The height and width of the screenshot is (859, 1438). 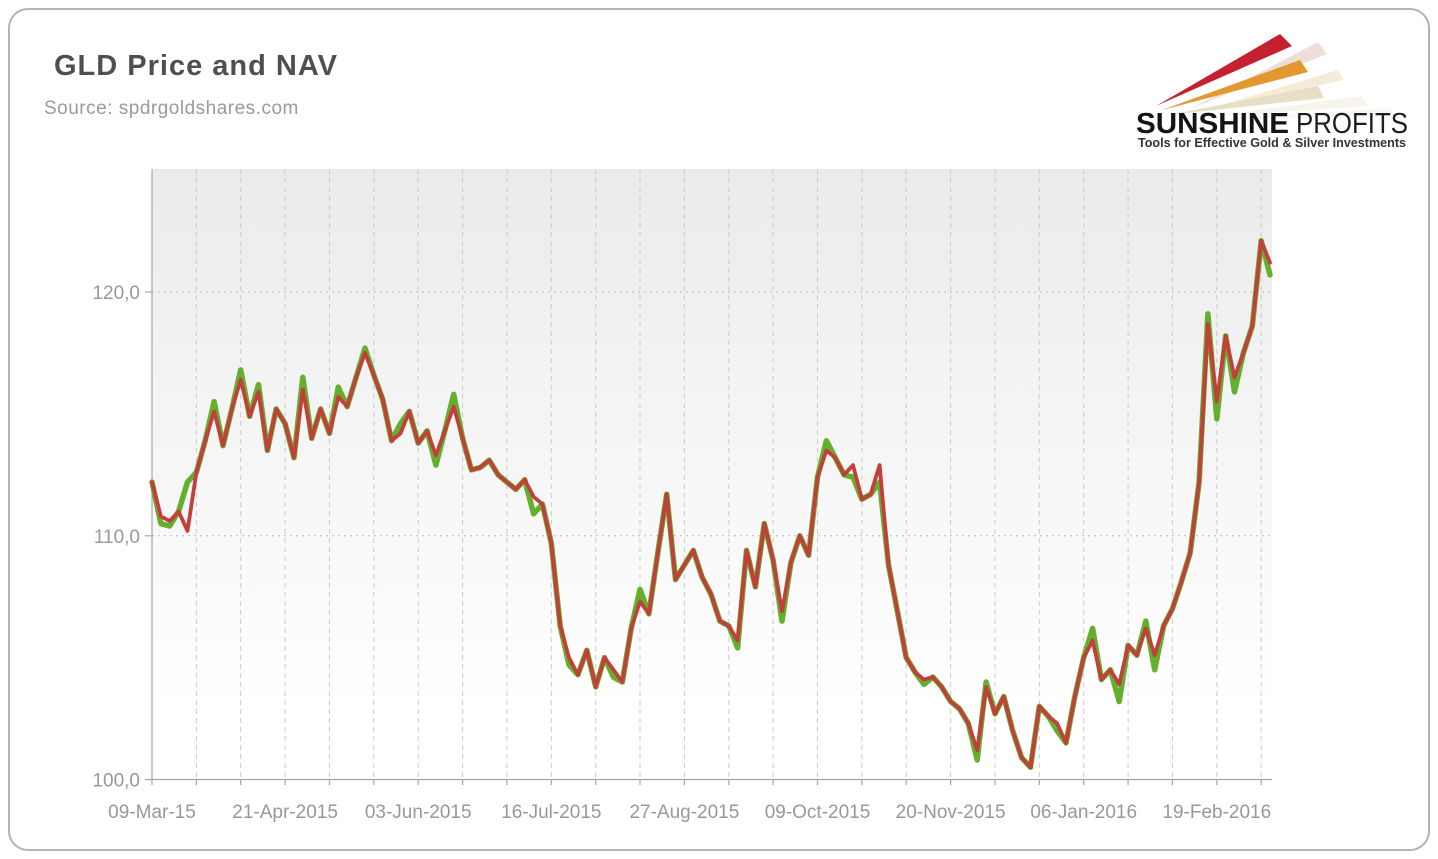 I want to click on logo-word-sunshine: SUNSHINE, so click(x=1212, y=124).